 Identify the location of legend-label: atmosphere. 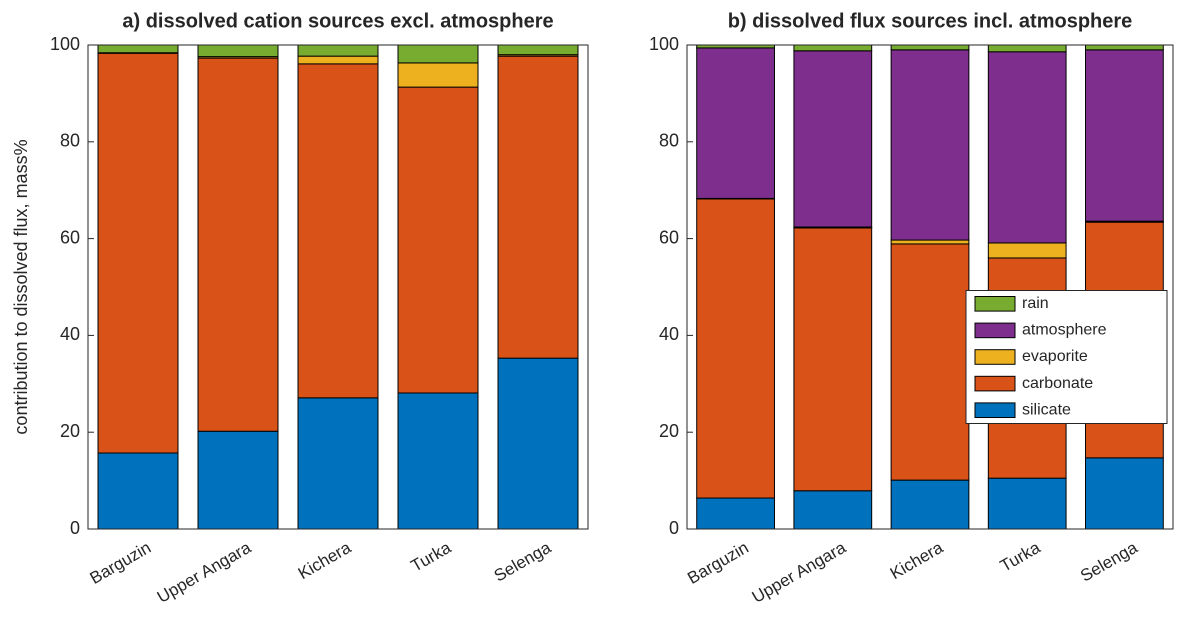
(1064, 330).